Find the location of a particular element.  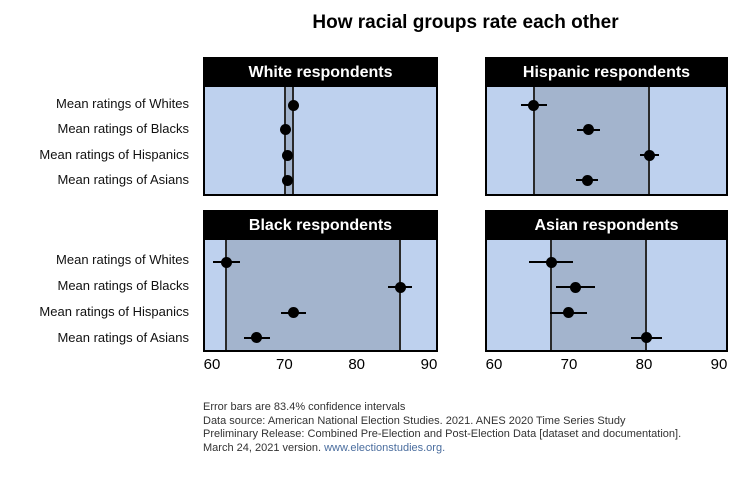

panel-header-white: White respondents is located at coordinates (320, 71).